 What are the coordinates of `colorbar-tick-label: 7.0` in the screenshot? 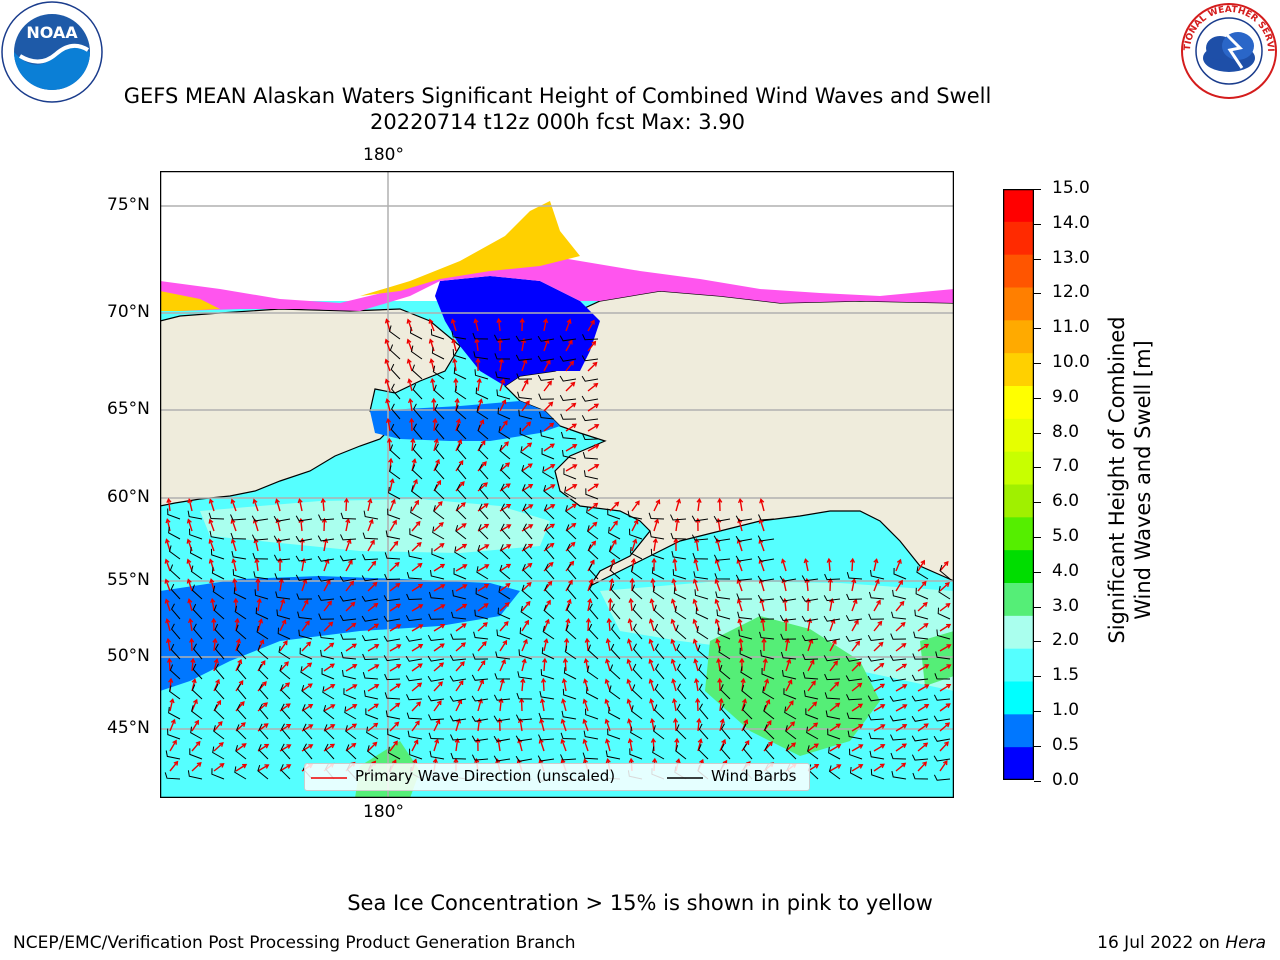 It's located at (1066, 466).